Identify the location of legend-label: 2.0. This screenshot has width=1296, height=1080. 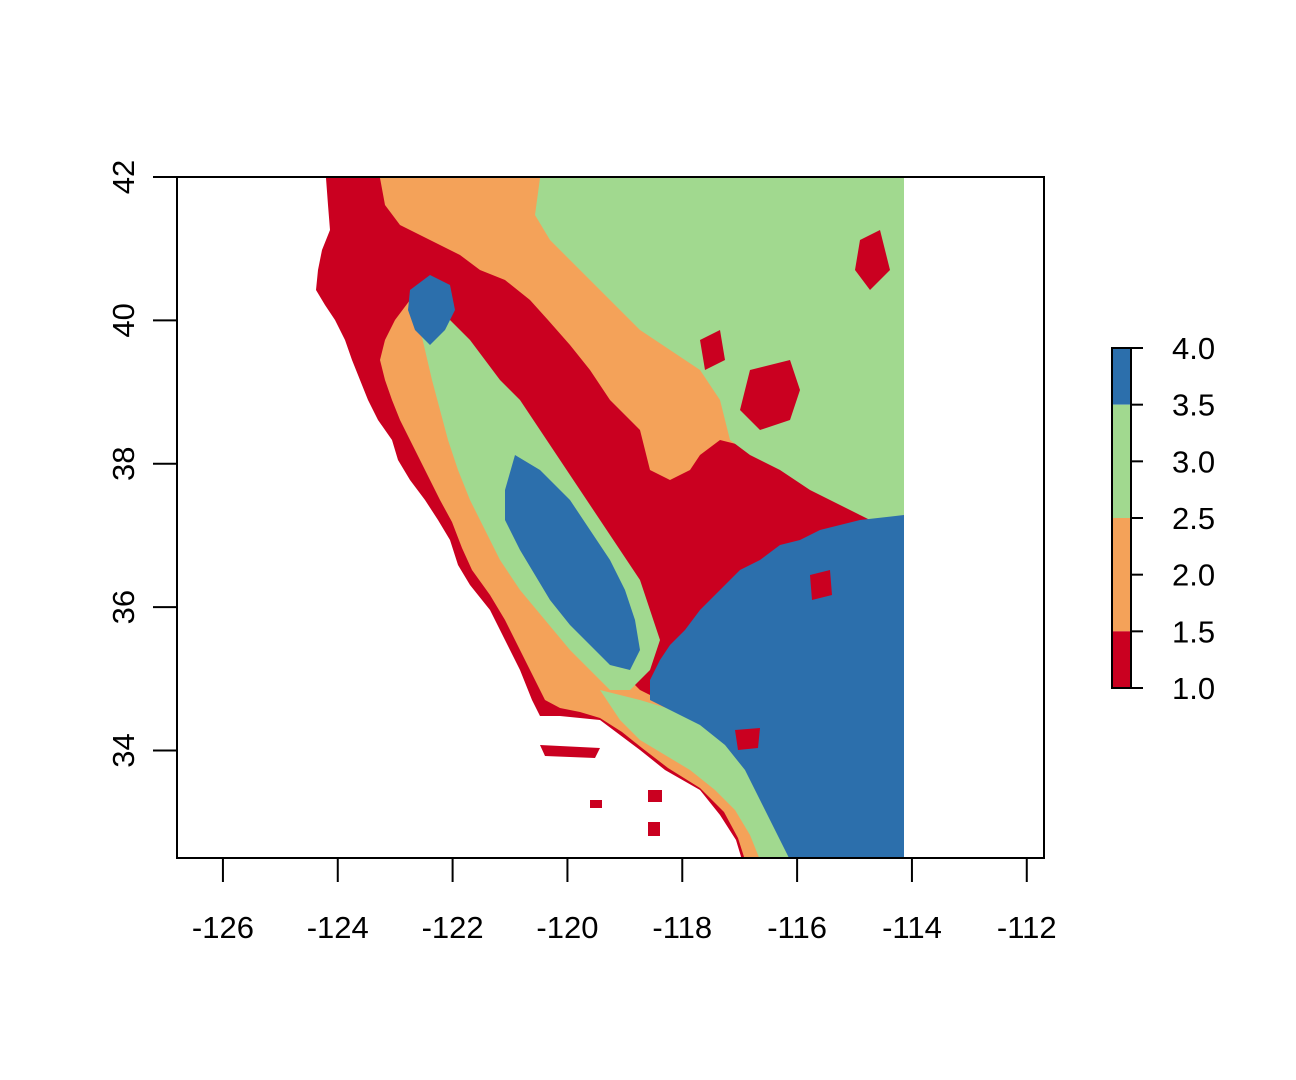
(1193, 575).